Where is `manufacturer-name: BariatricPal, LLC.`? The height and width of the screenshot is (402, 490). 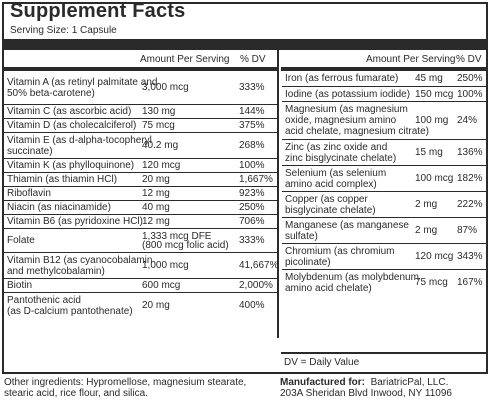 manufacturer-name: BariatricPal, LLC. is located at coordinates (409, 382).